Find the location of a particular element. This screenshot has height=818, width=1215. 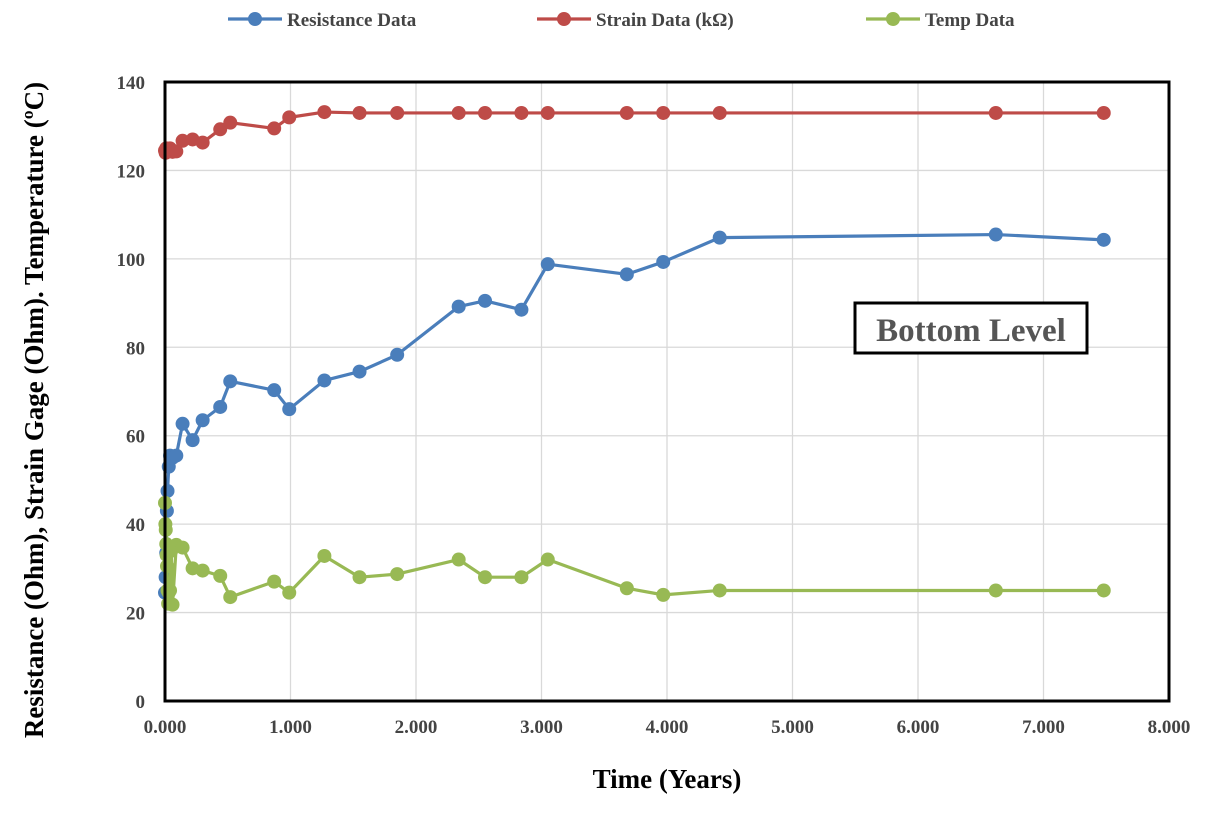

legend-label: Temp Data is located at coordinates (970, 20).